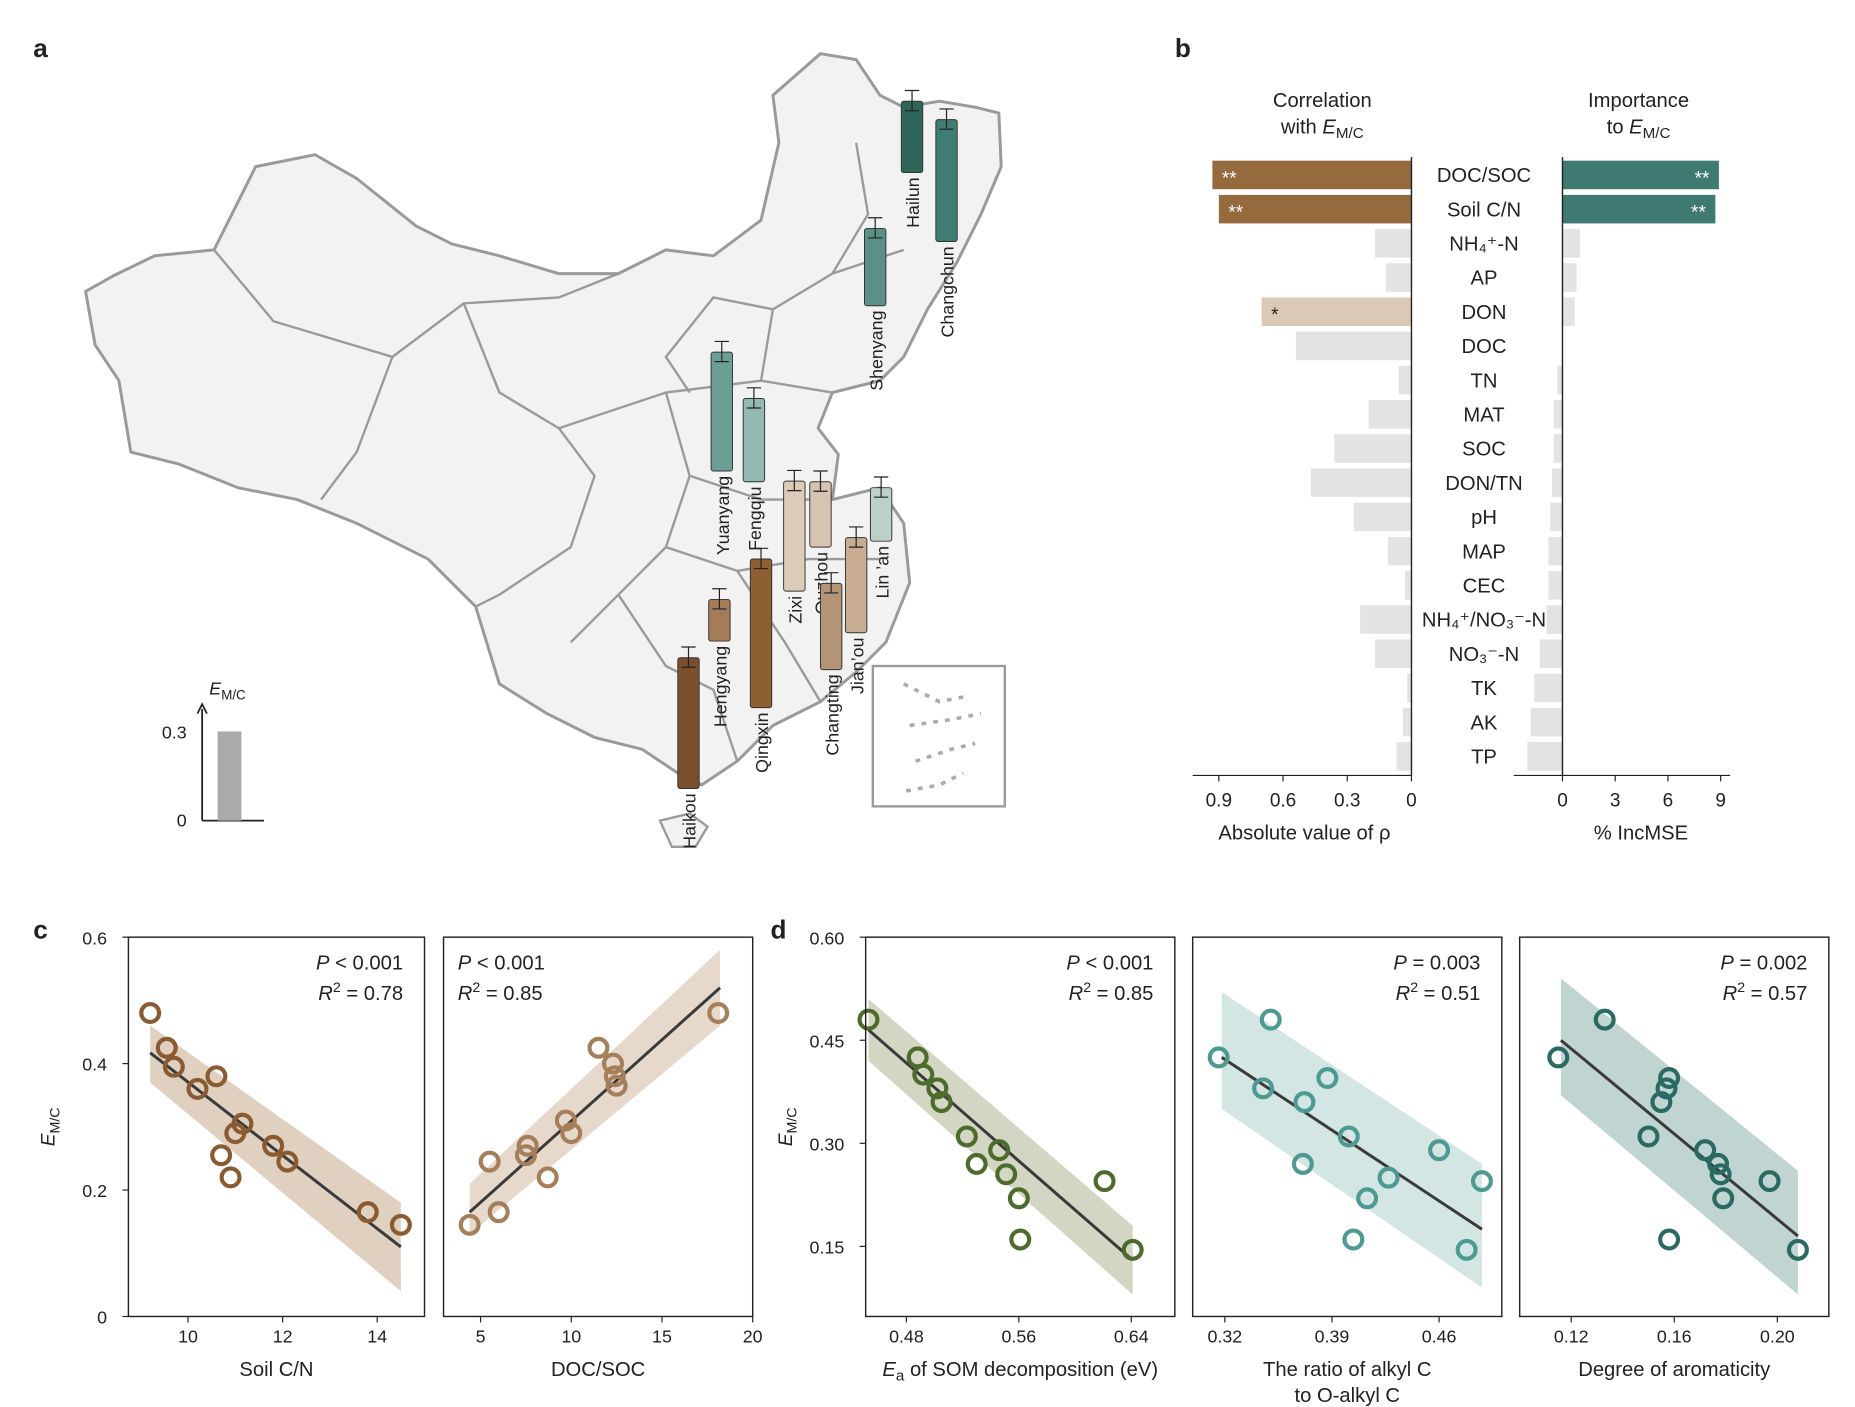 The height and width of the screenshot is (1407, 1855). Describe the element at coordinates (1438, 992) in the screenshot. I see `r-squared: R2 = 0.51` at that location.